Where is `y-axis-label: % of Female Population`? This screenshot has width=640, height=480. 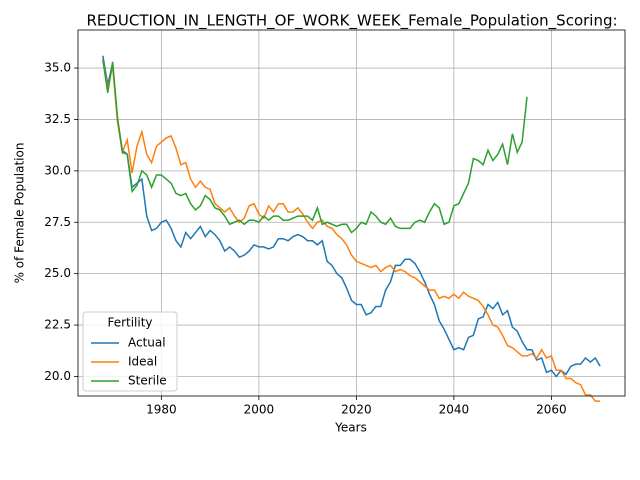
y-axis-label: % of Female Population is located at coordinates (20, 213).